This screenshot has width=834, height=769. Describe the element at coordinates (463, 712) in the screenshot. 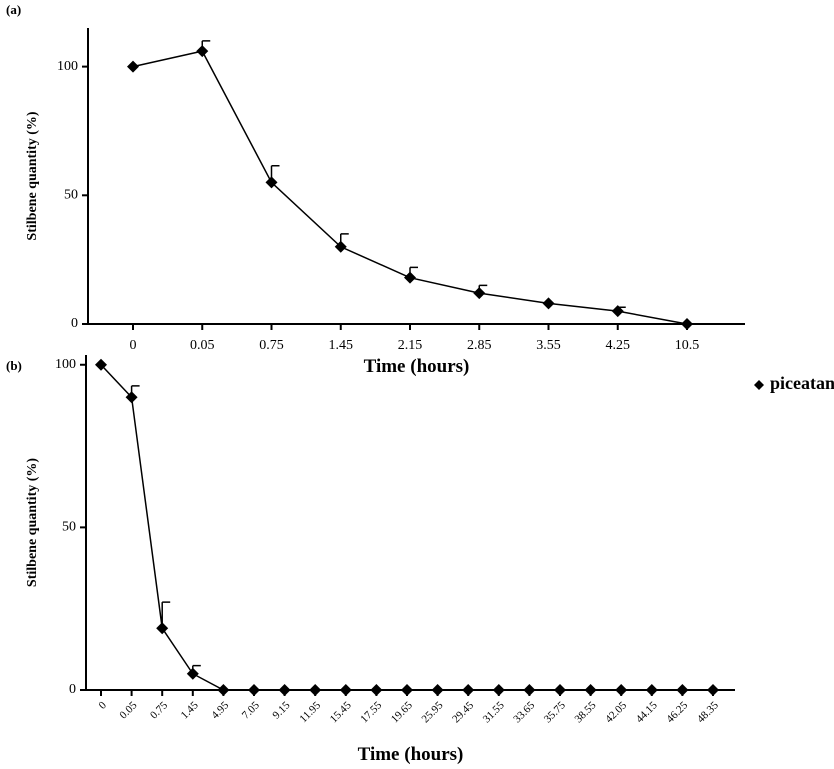

I see `x-tick-label: 29.45` at that location.